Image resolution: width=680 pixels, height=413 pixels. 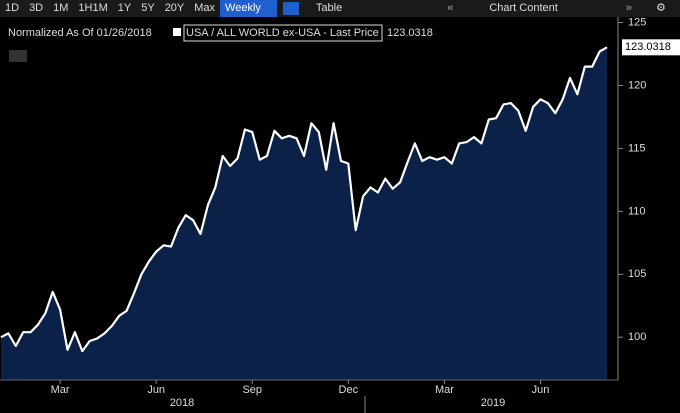 What do you see at coordinates (12, 8) in the screenshot?
I see `period-button: 1D` at bounding box center [12, 8].